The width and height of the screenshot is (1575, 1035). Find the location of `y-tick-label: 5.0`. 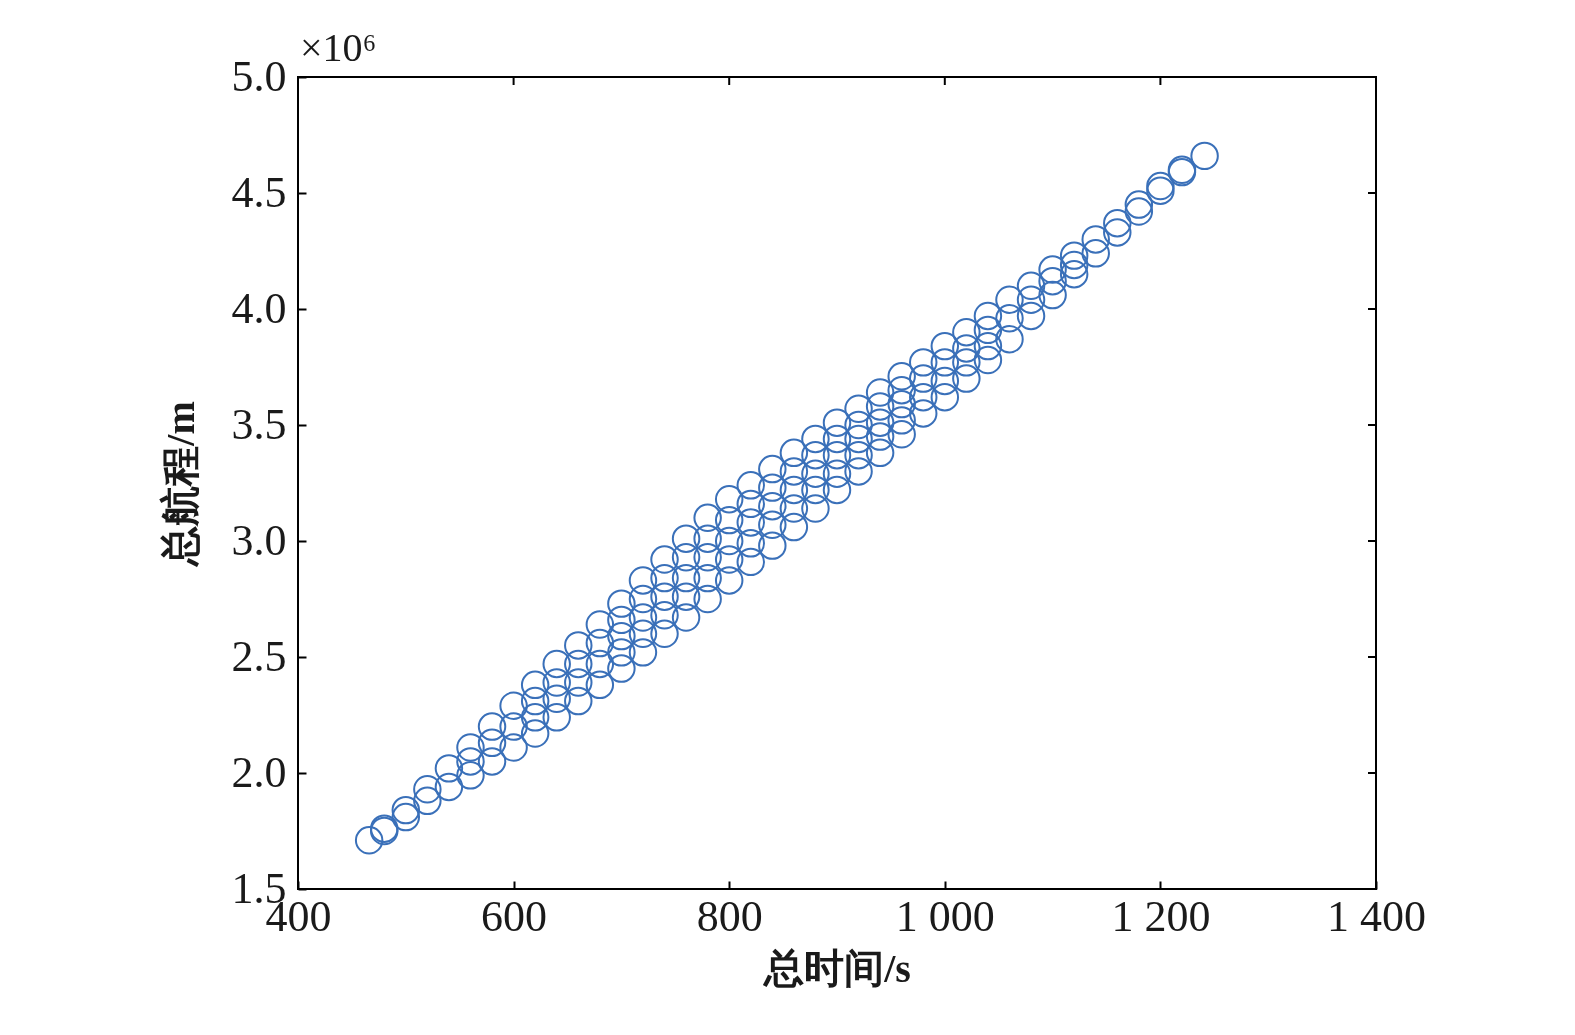

y-tick-label: 5.0 is located at coordinates (259, 76).